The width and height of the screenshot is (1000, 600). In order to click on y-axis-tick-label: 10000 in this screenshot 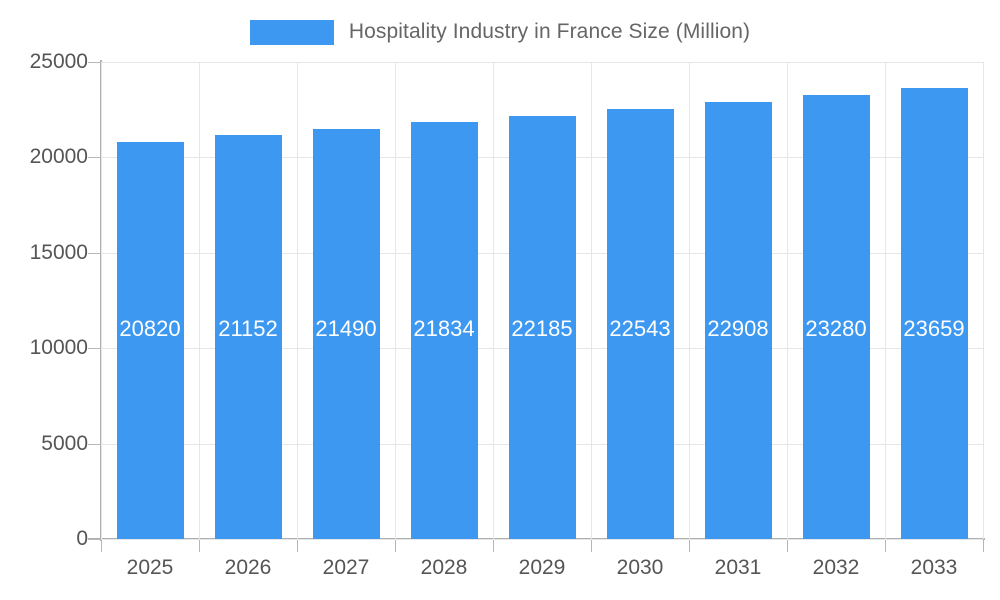, I will do `click(58, 348)`.